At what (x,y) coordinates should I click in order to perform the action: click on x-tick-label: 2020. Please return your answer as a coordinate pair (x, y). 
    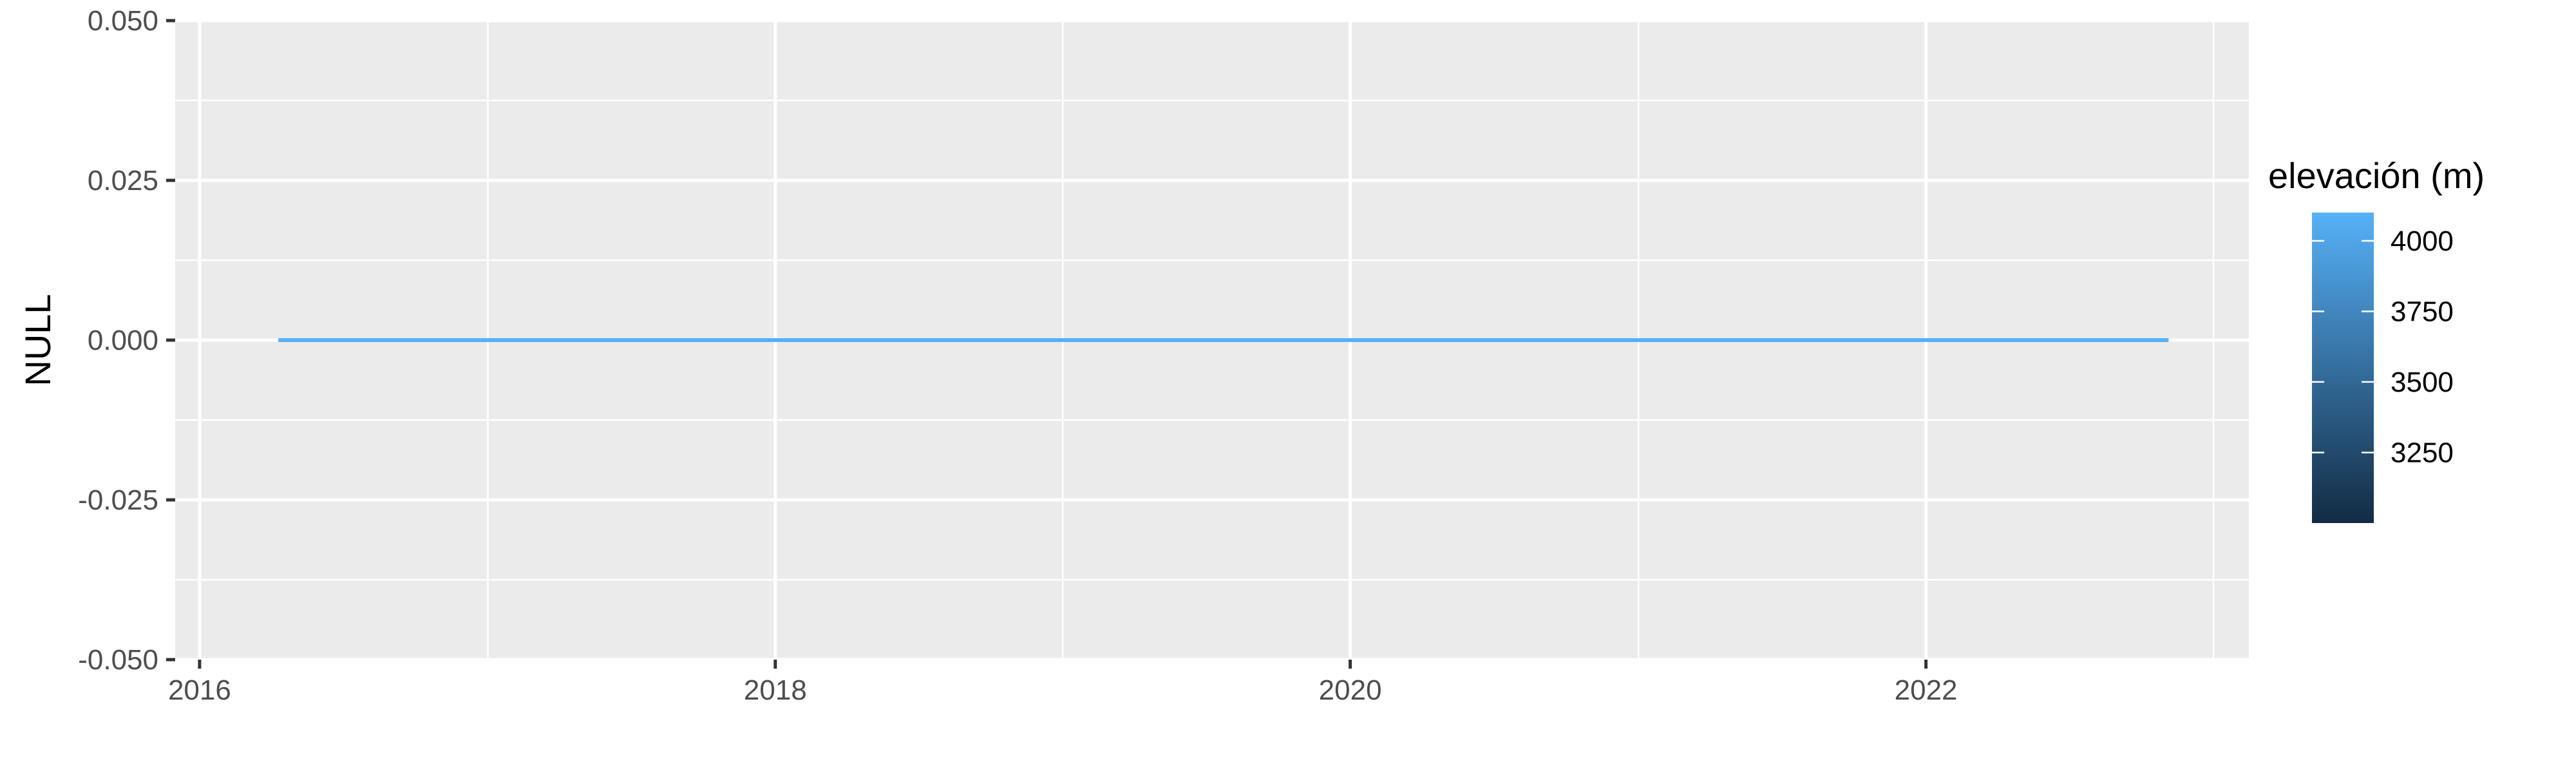
    Looking at the image, I should click on (1351, 690).